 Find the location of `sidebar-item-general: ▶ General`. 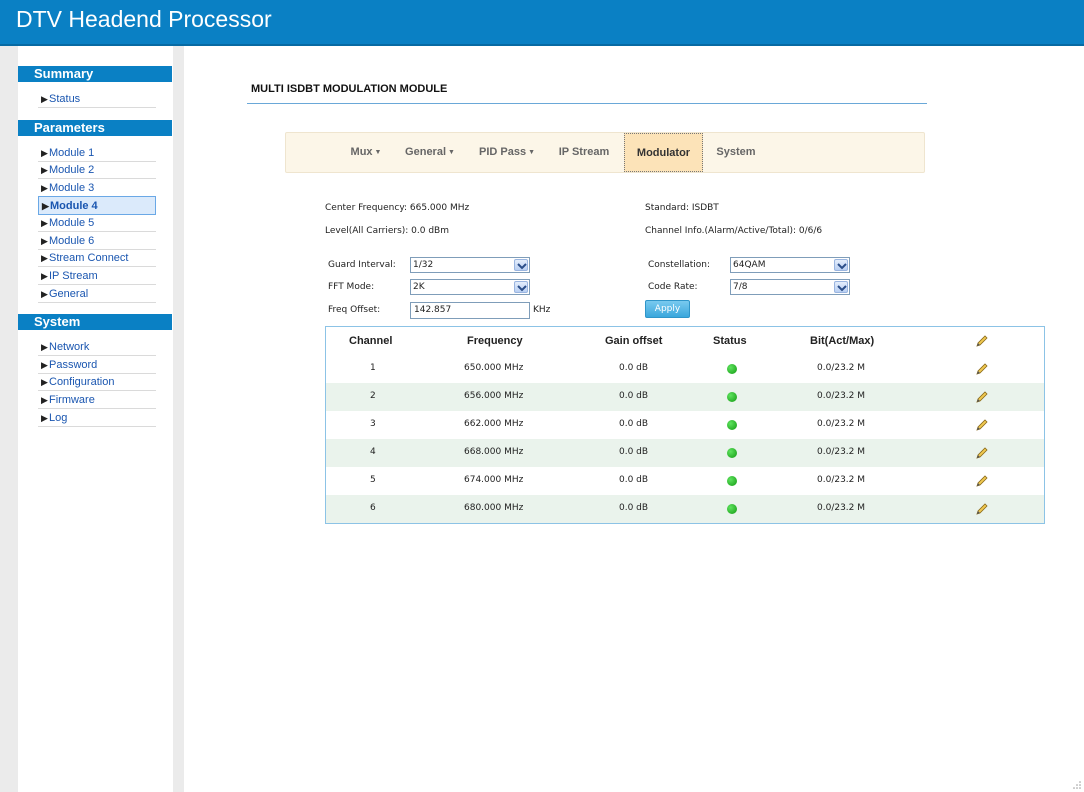

sidebar-item-general: ▶ General is located at coordinates (97, 294).